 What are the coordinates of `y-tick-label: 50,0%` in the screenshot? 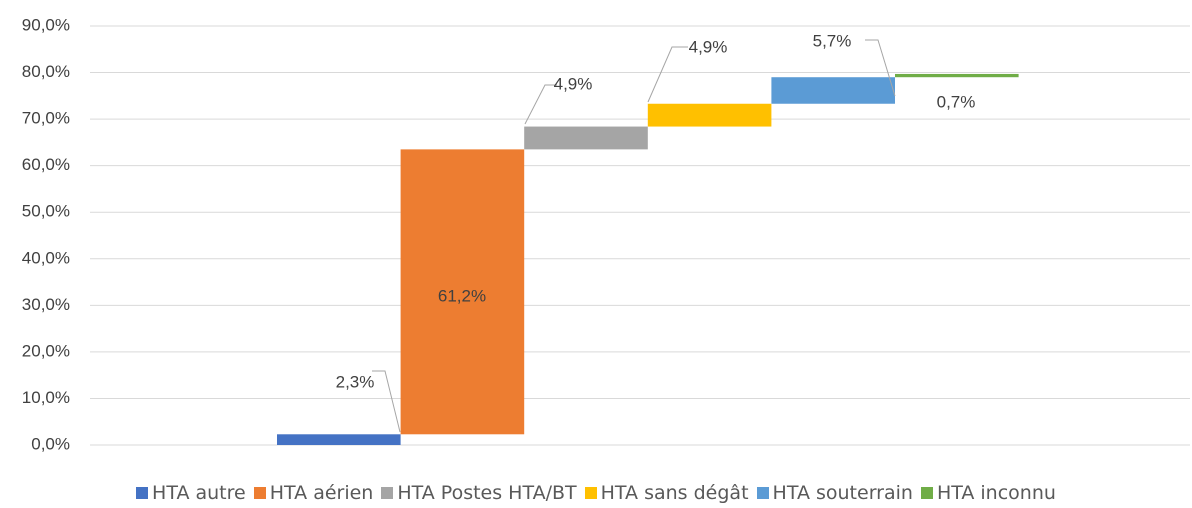 It's located at (46, 211).